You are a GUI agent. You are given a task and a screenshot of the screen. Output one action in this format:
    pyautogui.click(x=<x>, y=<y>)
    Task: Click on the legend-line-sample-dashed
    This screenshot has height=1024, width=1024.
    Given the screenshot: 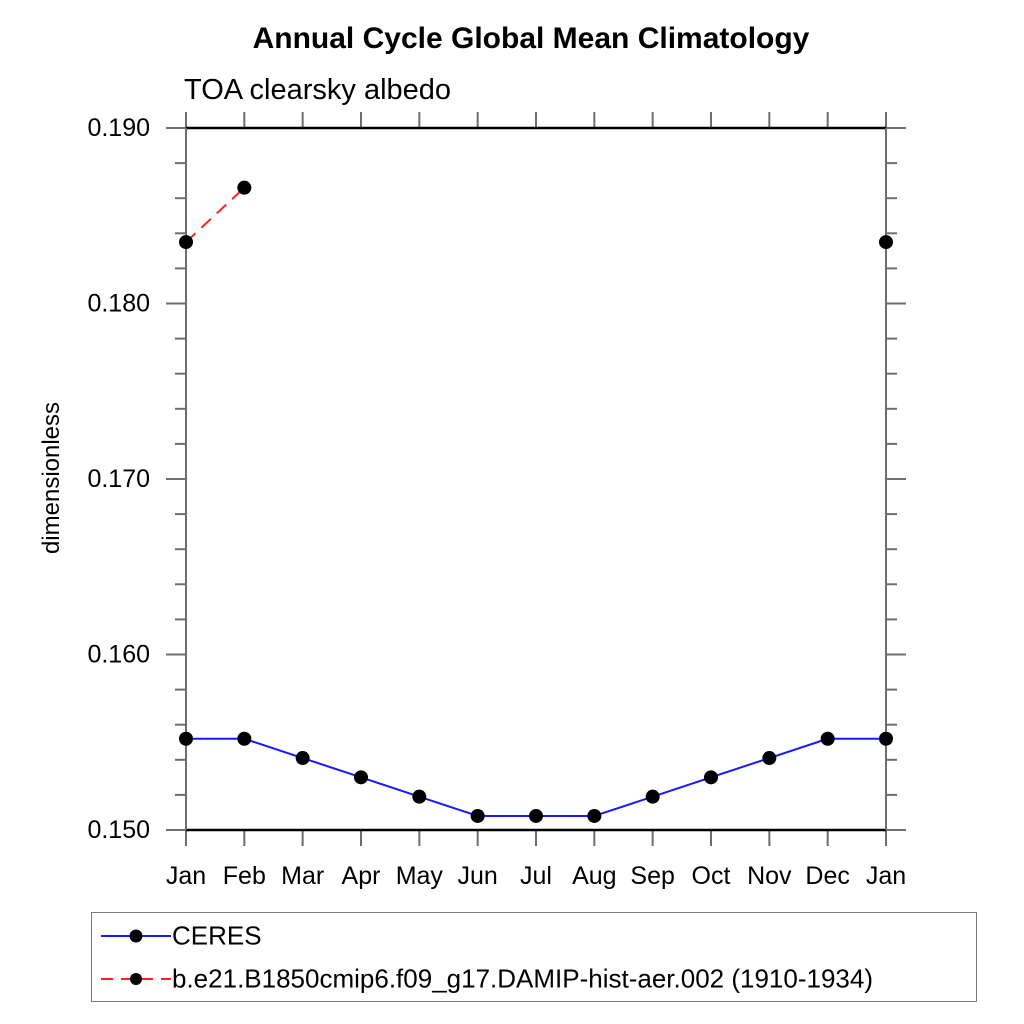 What is the action you would take?
    pyautogui.click(x=136, y=979)
    